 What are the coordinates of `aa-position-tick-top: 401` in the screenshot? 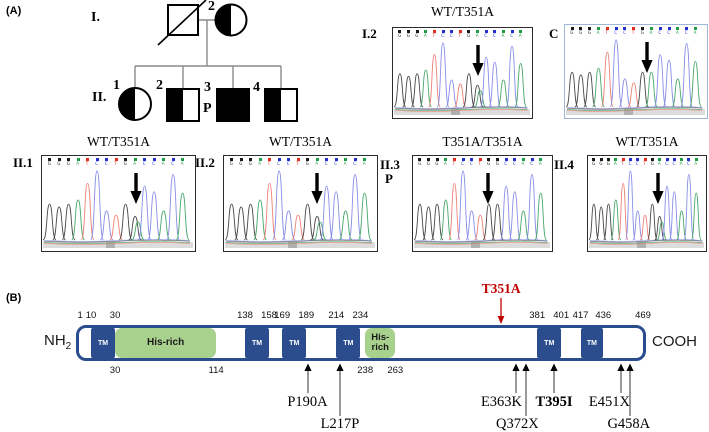 It's located at (561, 315).